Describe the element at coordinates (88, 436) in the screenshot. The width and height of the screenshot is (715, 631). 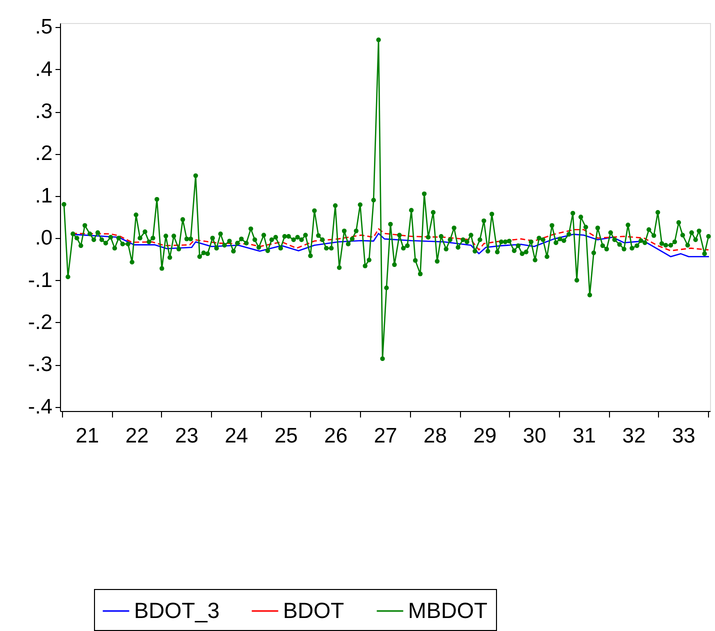
I see `x-tick-label: 21` at that location.